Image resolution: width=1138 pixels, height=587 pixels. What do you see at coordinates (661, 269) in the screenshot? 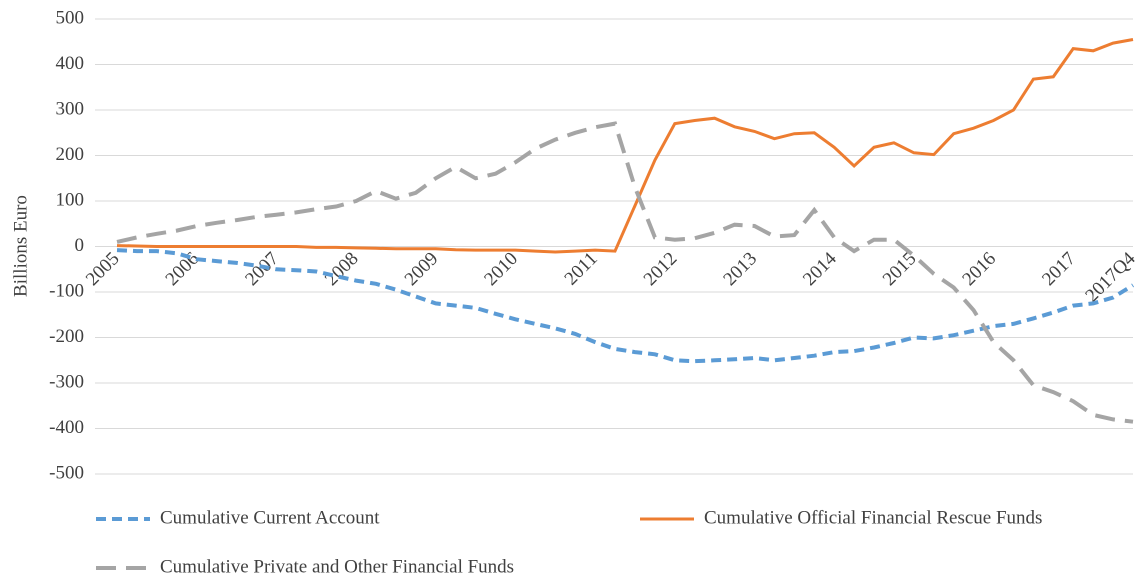
I see `x-tick-label: 2012` at bounding box center [661, 269].